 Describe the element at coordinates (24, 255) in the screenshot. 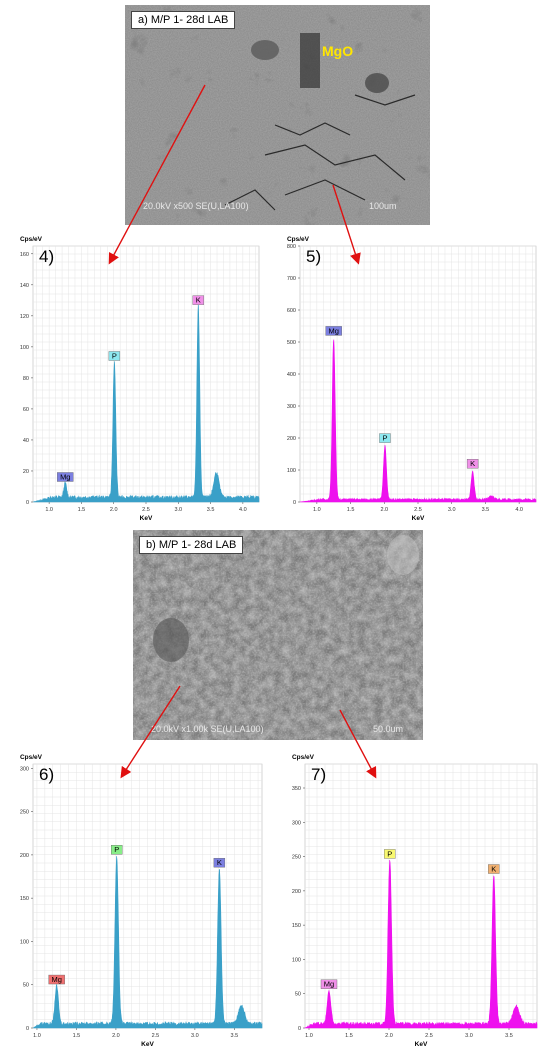

I see `y-tick-label: 160` at that location.